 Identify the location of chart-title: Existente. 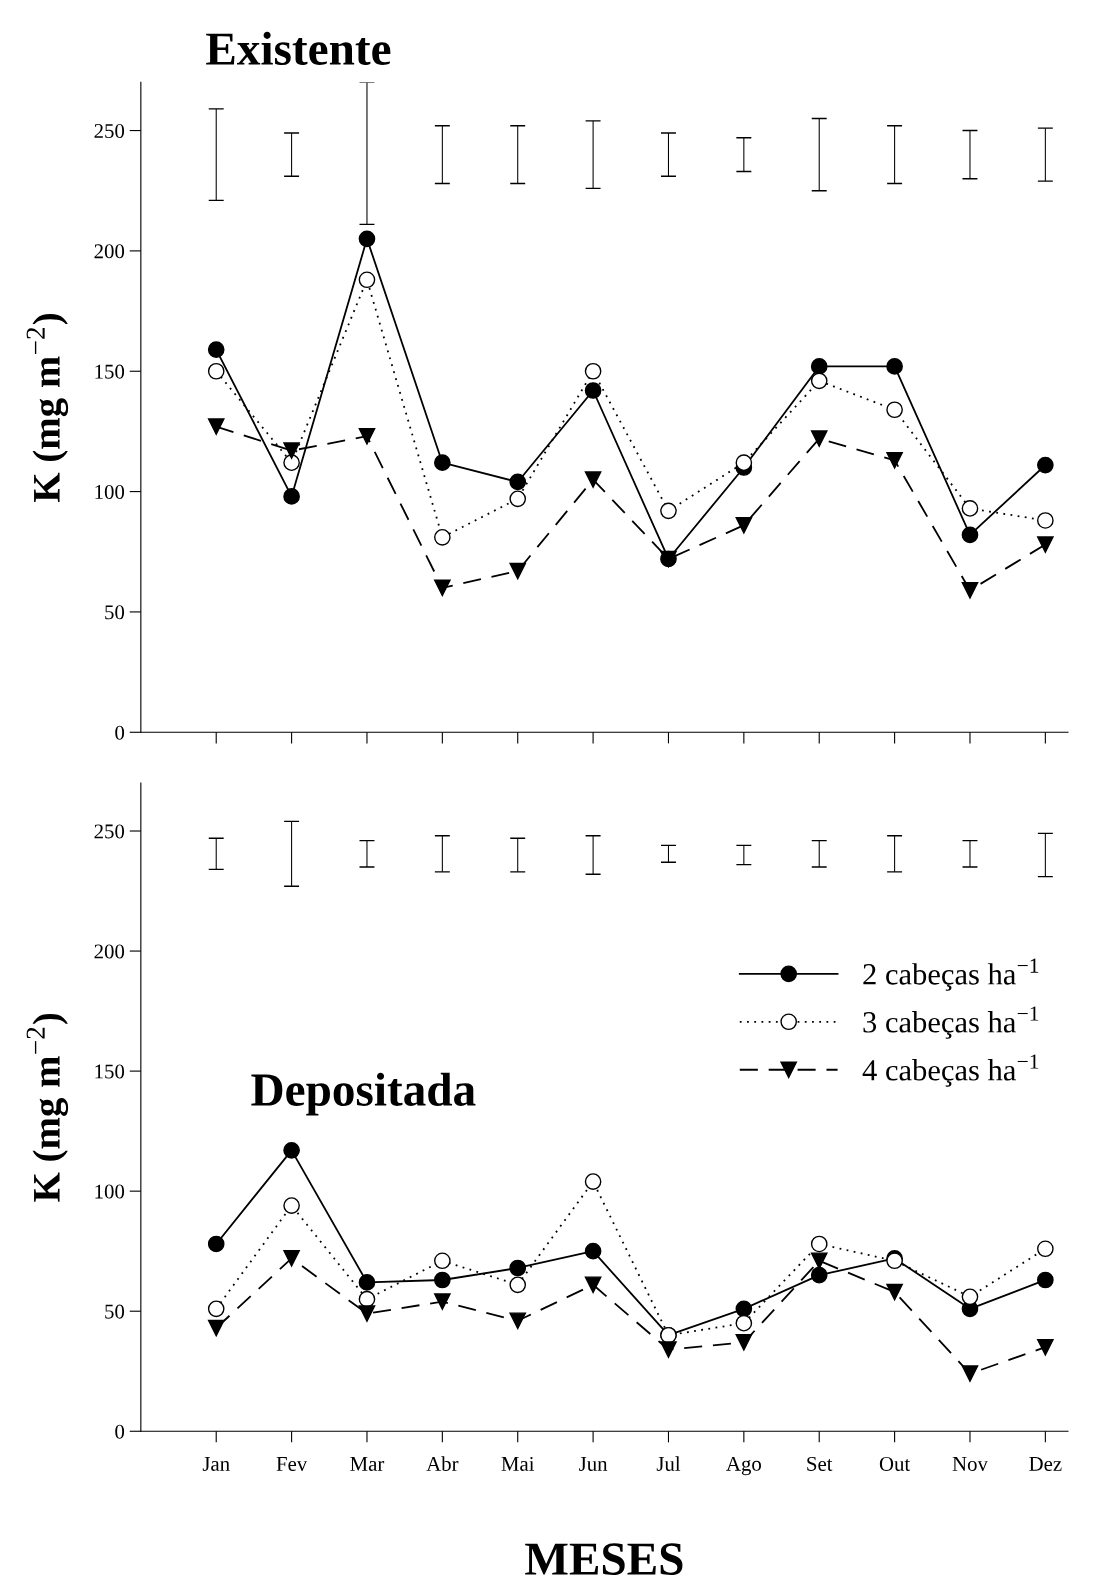
(298, 48).